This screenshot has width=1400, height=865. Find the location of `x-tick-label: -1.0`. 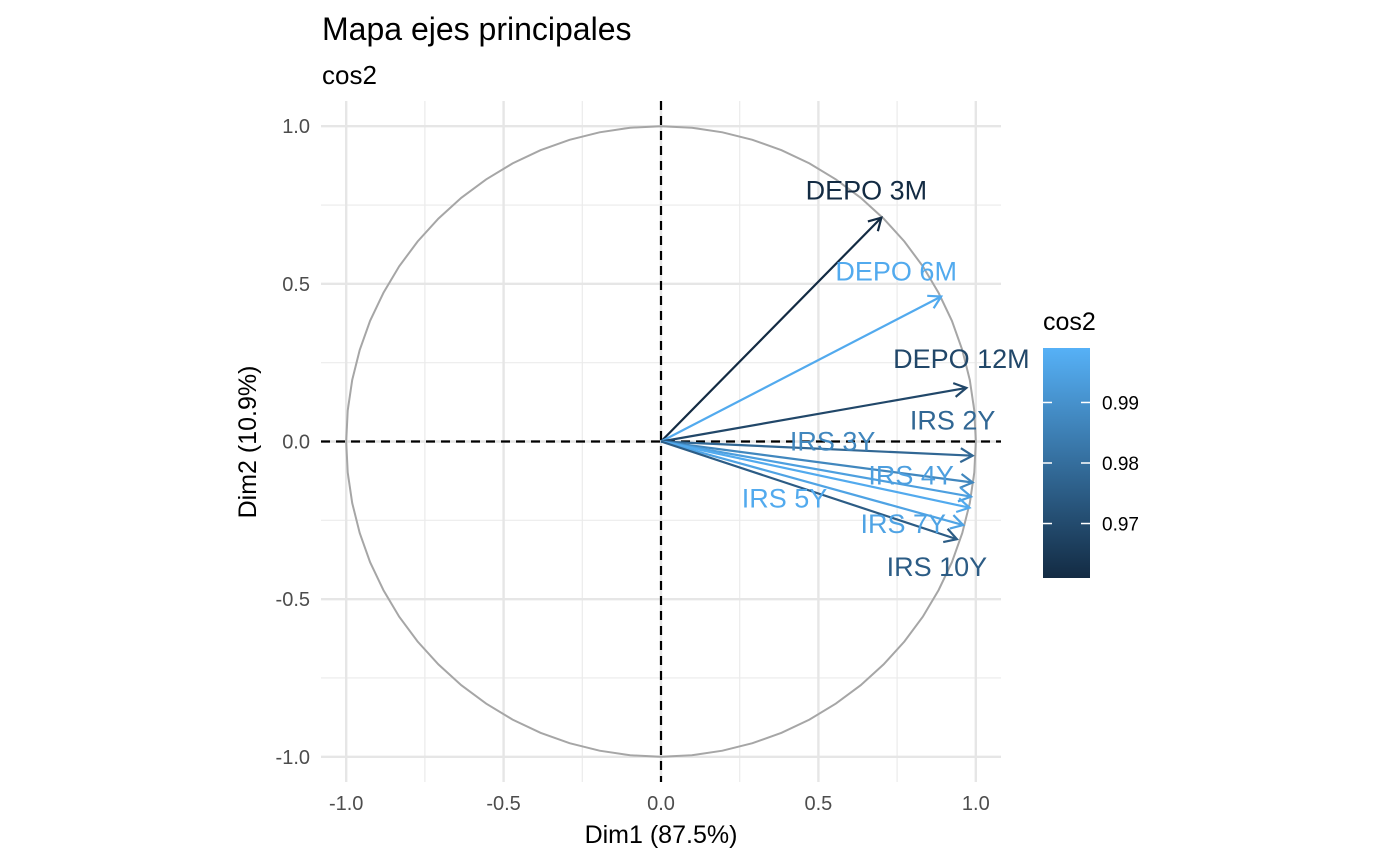

x-tick-label: -1.0 is located at coordinates (346, 804).